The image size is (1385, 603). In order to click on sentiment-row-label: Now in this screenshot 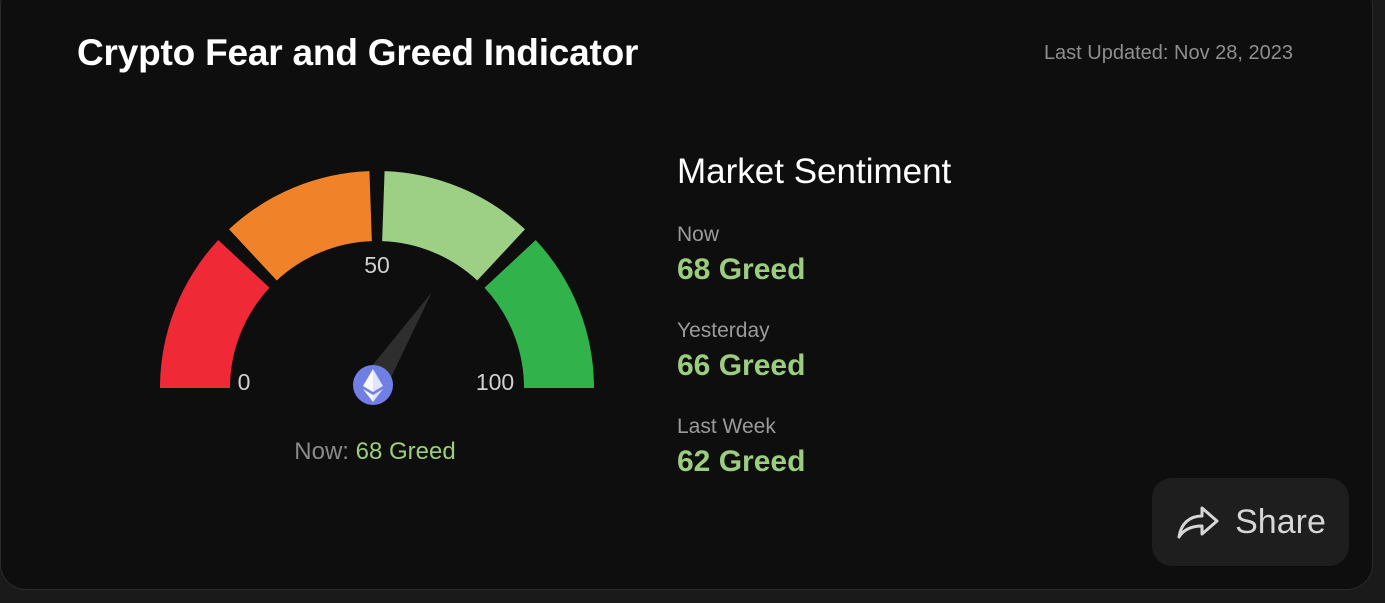, I will do `click(698, 234)`.